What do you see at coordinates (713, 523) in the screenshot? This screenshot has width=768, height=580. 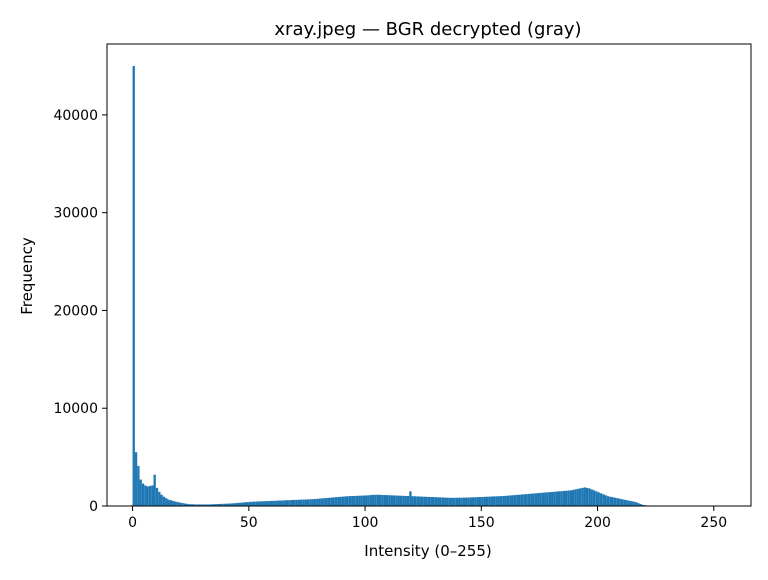 I see `x-tick-label: 250` at bounding box center [713, 523].